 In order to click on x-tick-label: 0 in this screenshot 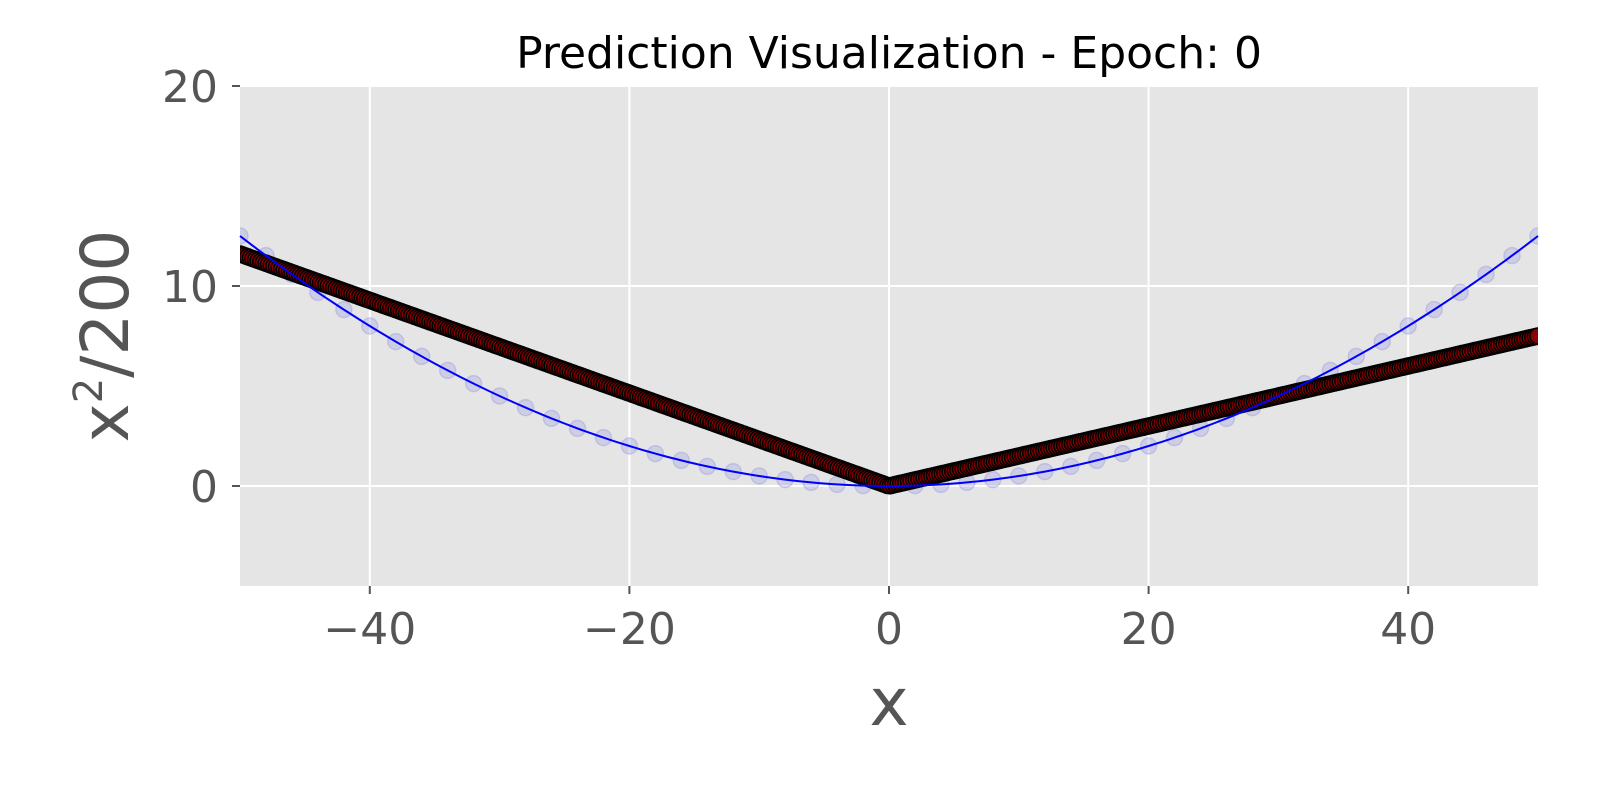, I will do `click(889, 629)`.